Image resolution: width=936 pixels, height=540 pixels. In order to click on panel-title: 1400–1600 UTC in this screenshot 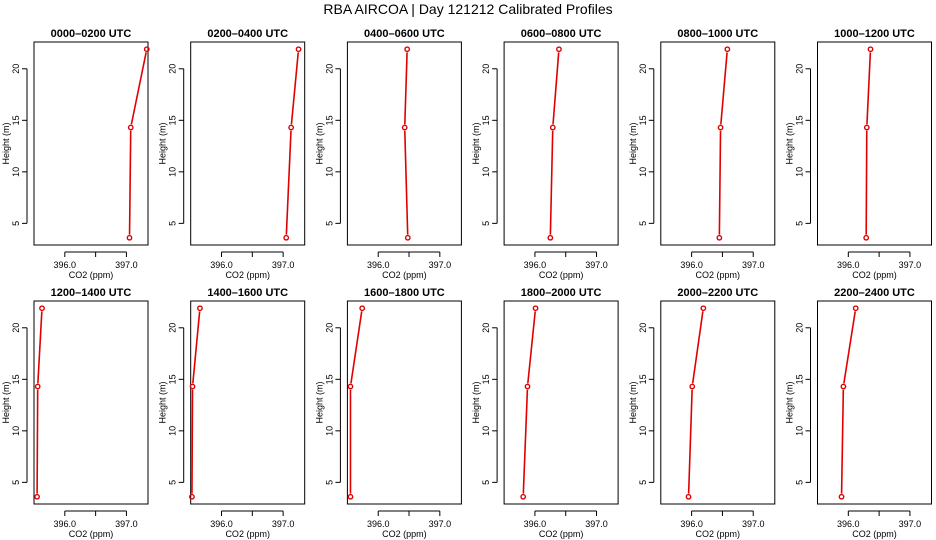, I will do `click(247, 293)`.